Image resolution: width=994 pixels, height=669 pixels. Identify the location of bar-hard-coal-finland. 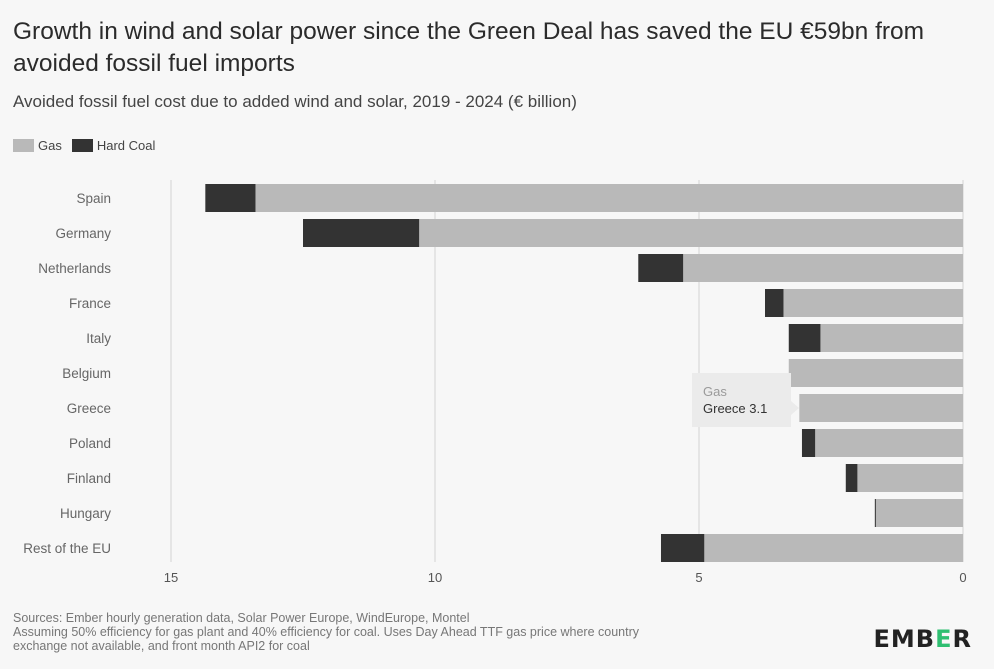
(851, 478).